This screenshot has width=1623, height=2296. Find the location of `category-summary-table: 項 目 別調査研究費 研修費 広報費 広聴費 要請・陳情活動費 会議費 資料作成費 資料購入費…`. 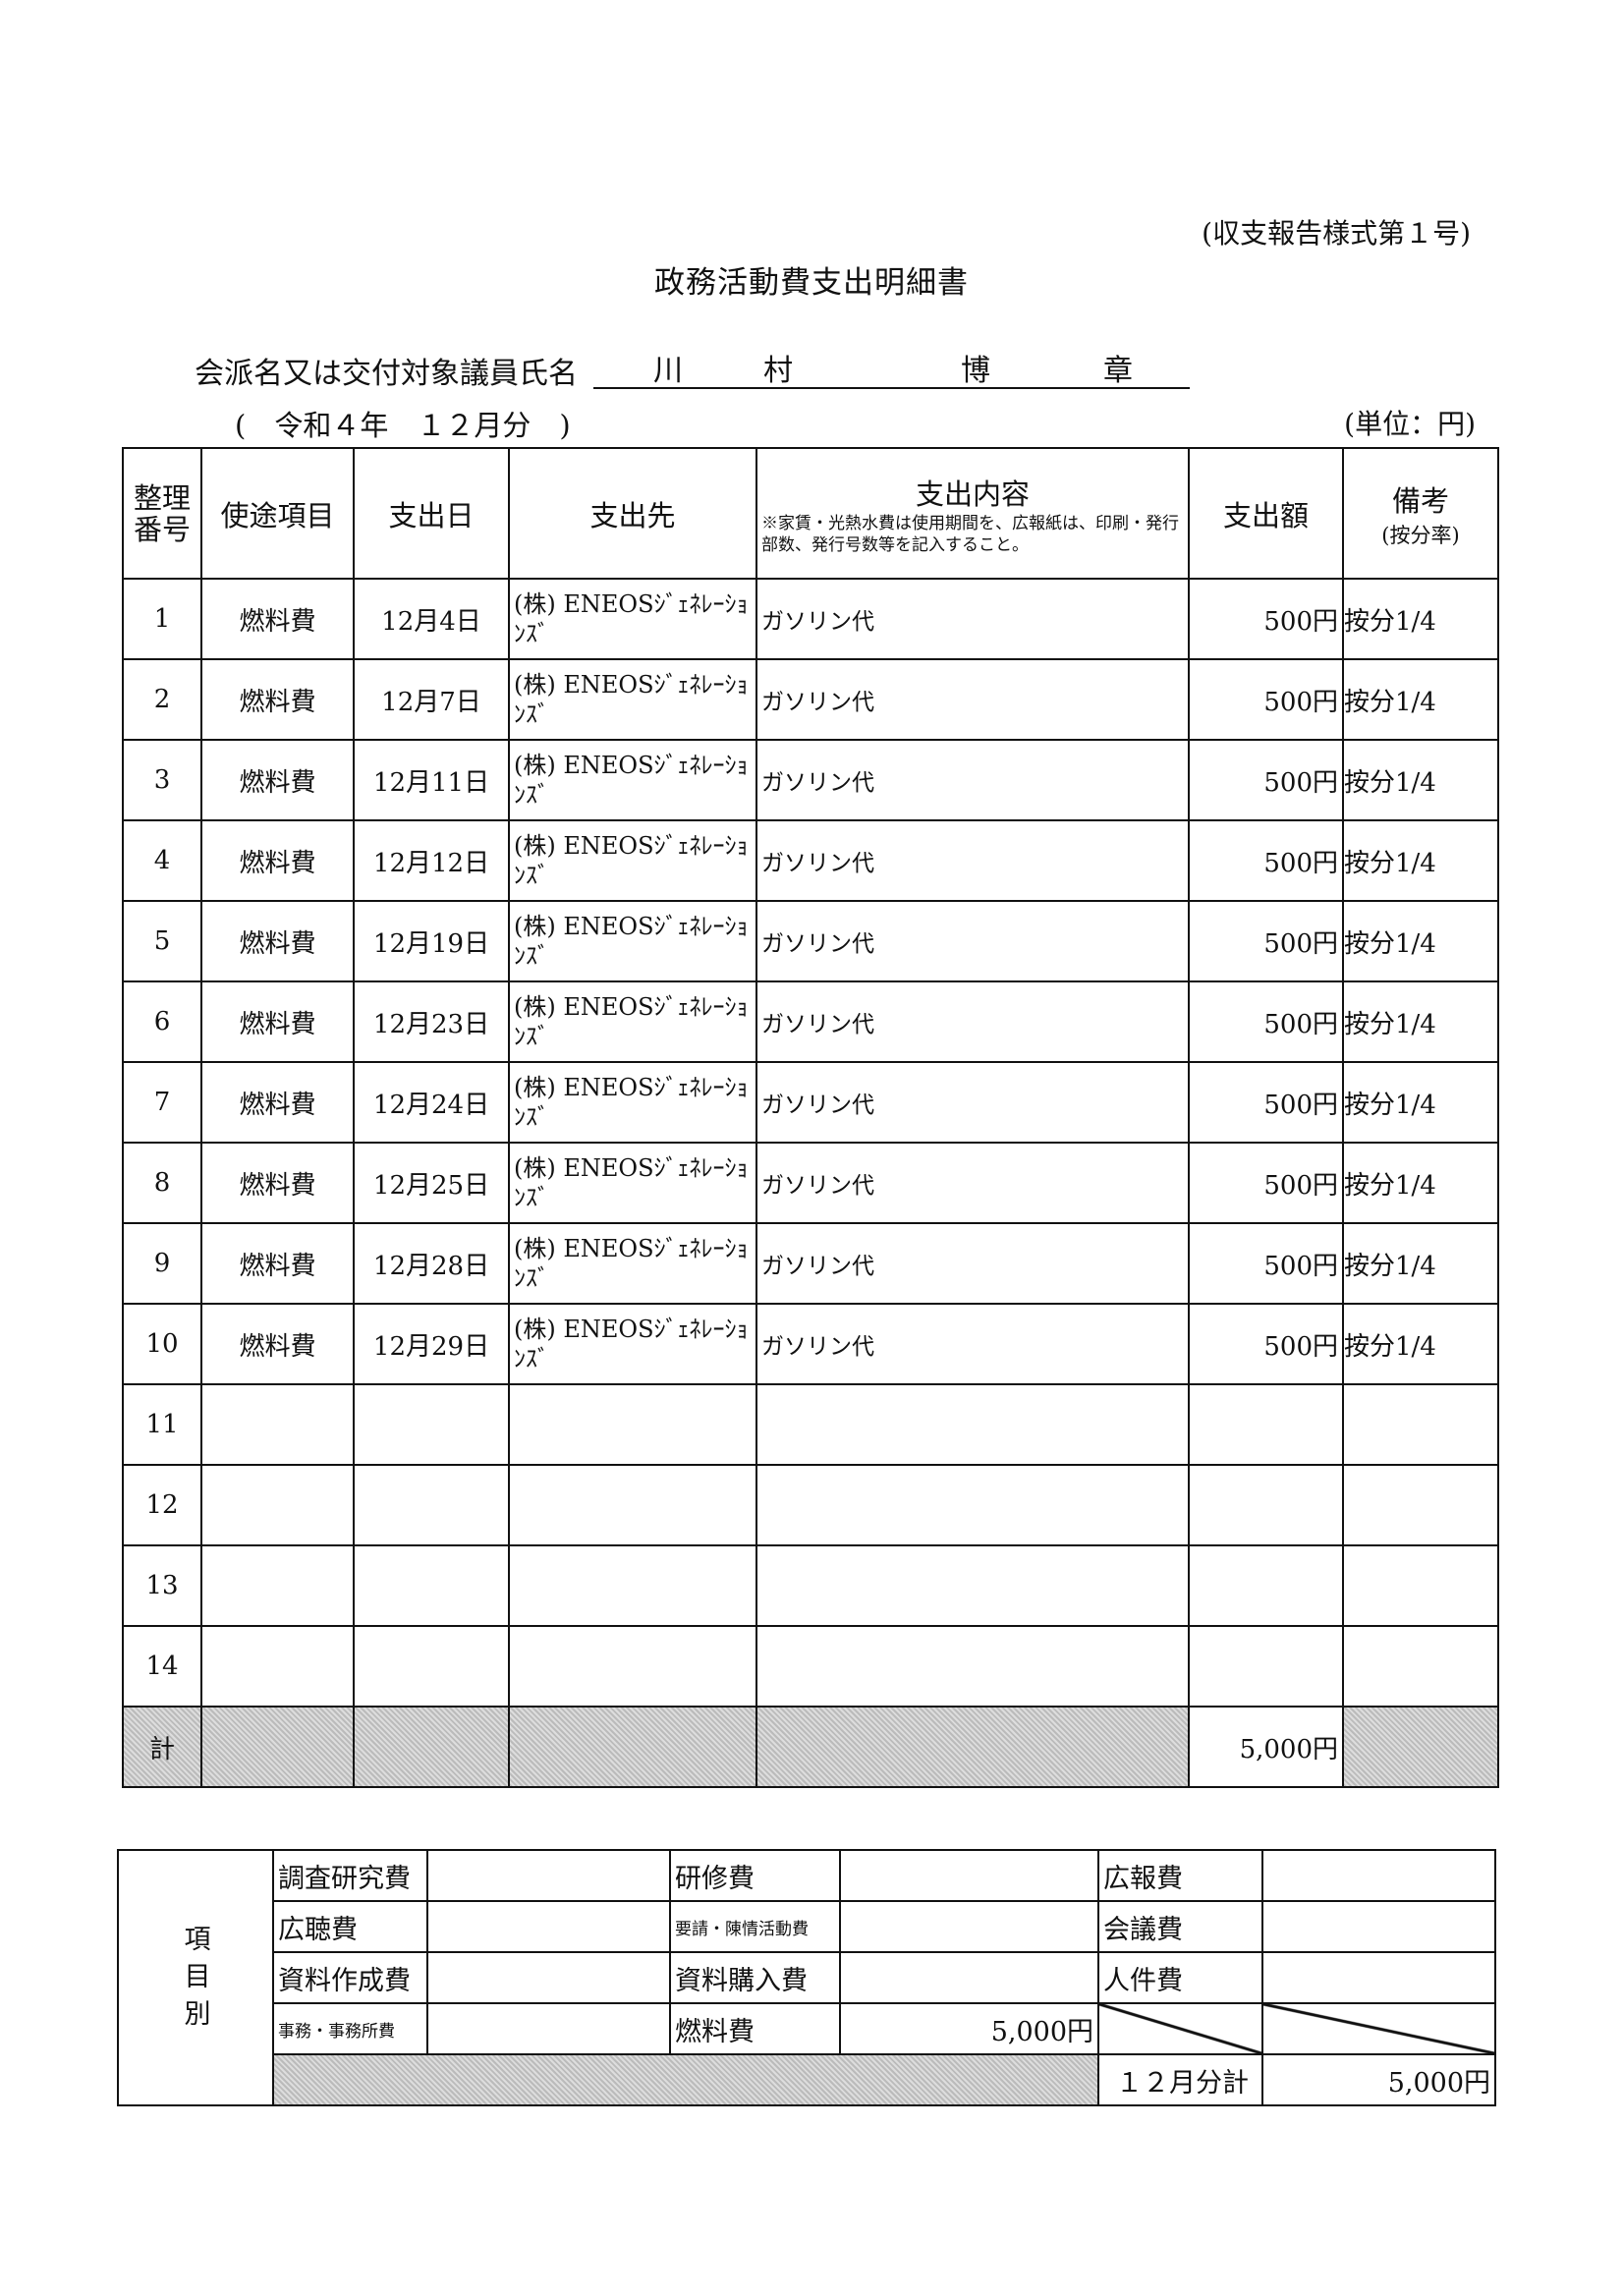

category-summary-table: 項 目 別調査研究費 研修費 広報費 広聴費 要請・陳情活動費 会議費 資料作成費 資料購入費… is located at coordinates (807, 1977).